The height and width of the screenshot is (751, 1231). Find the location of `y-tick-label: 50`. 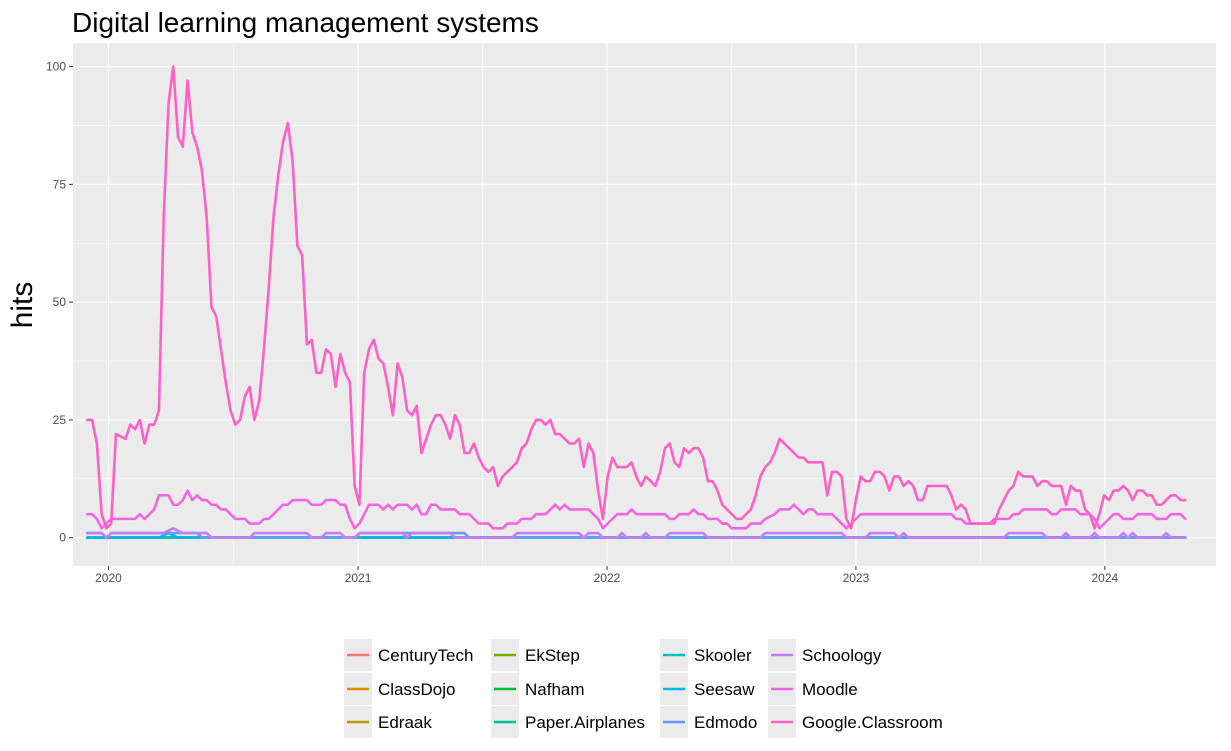

y-tick-label: 50 is located at coordinates (60, 302).